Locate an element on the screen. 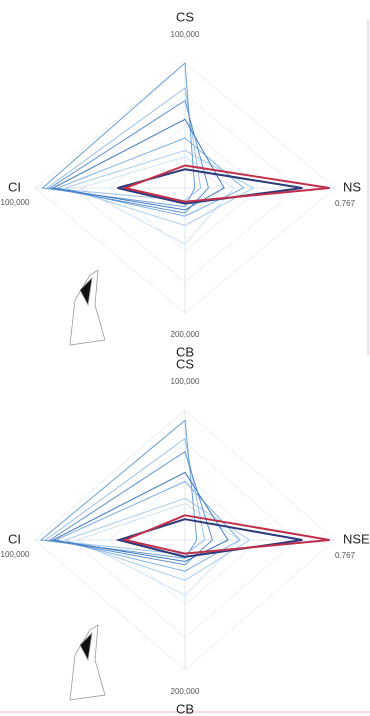 The width and height of the screenshot is (370, 716). axis-label: NSE is located at coordinates (356, 538).